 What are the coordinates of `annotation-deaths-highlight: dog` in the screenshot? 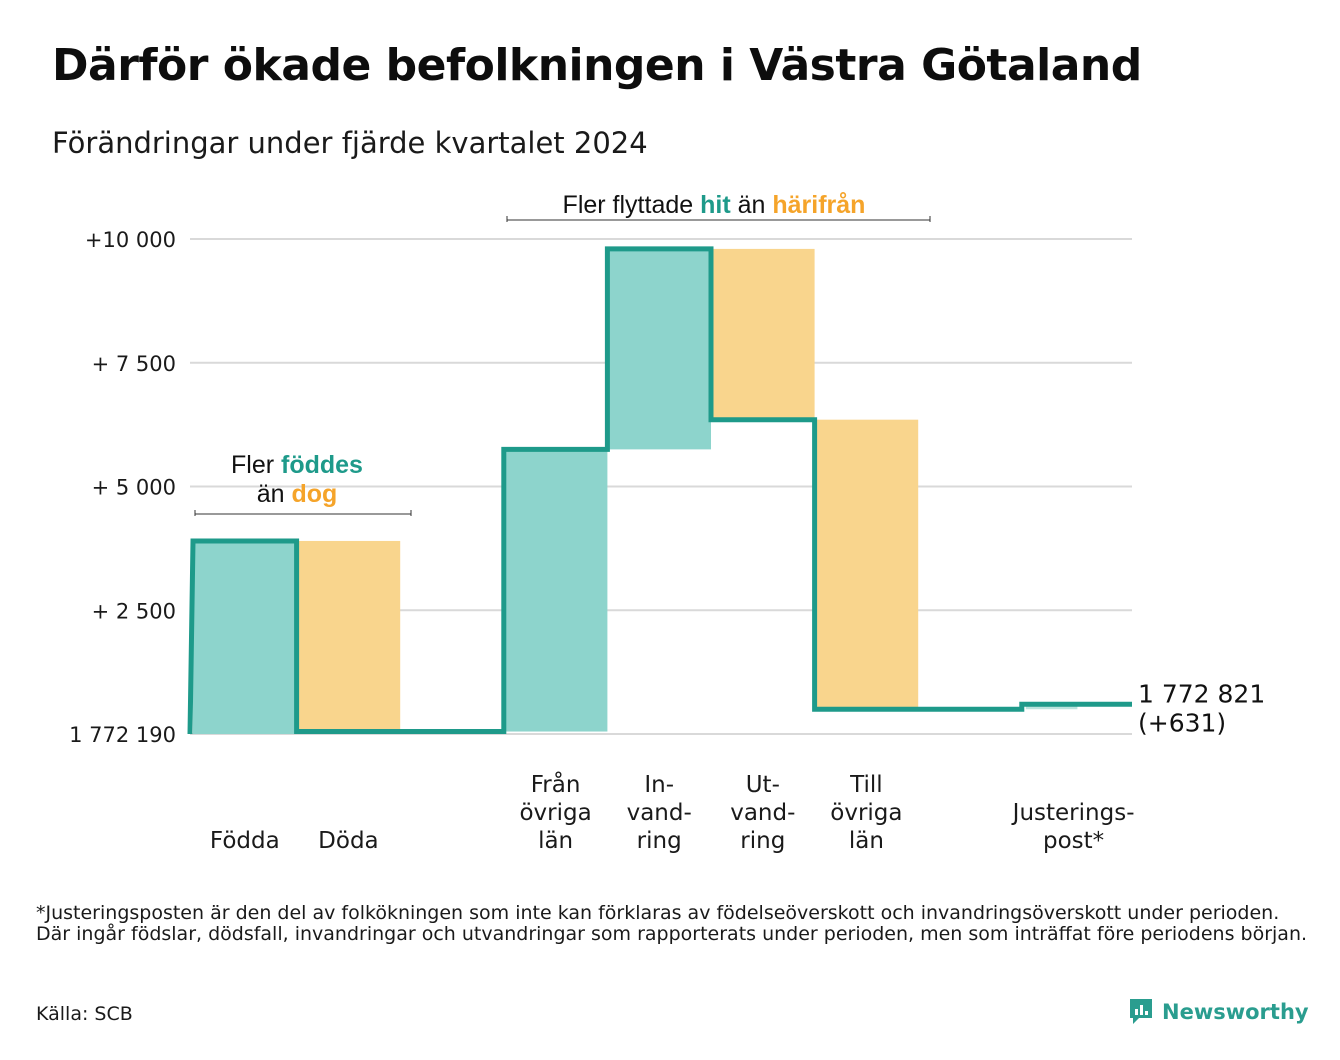 It's located at (314, 494).